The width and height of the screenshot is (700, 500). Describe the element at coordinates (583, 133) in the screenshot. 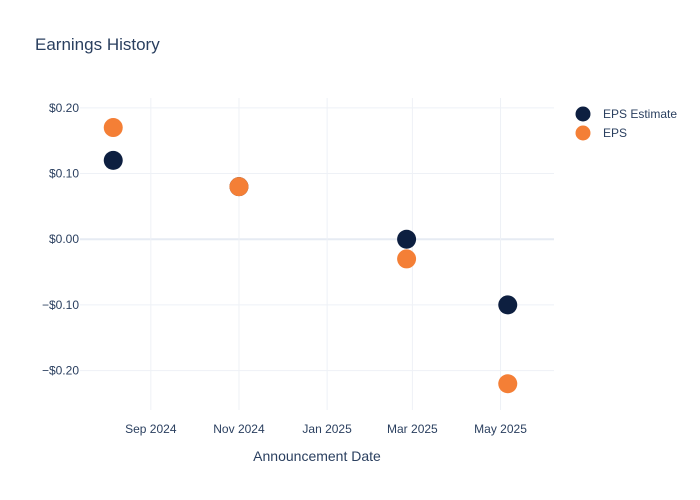

I see `legend-eps-swatch` at that location.